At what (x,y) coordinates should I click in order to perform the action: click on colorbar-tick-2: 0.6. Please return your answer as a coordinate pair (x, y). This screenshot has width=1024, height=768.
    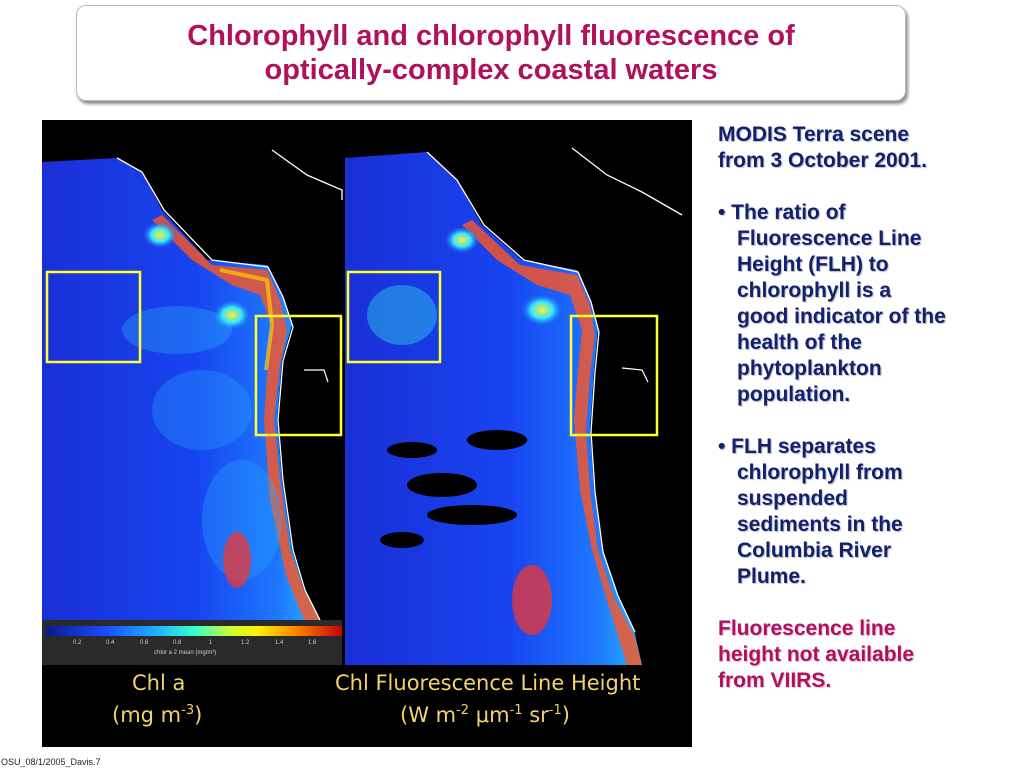
    Looking at the image, I should click on (144, 643).